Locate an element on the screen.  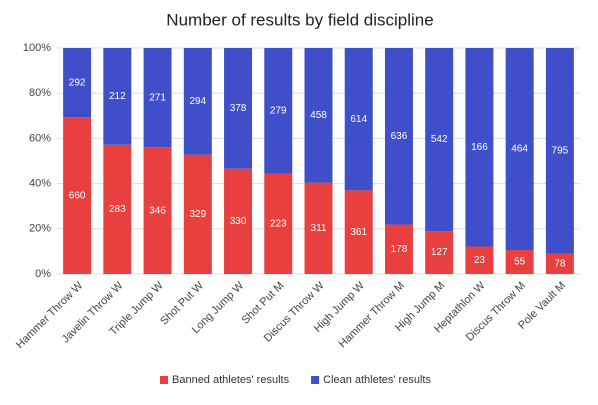
value-label: 292 is located at coordinates (77, 82).